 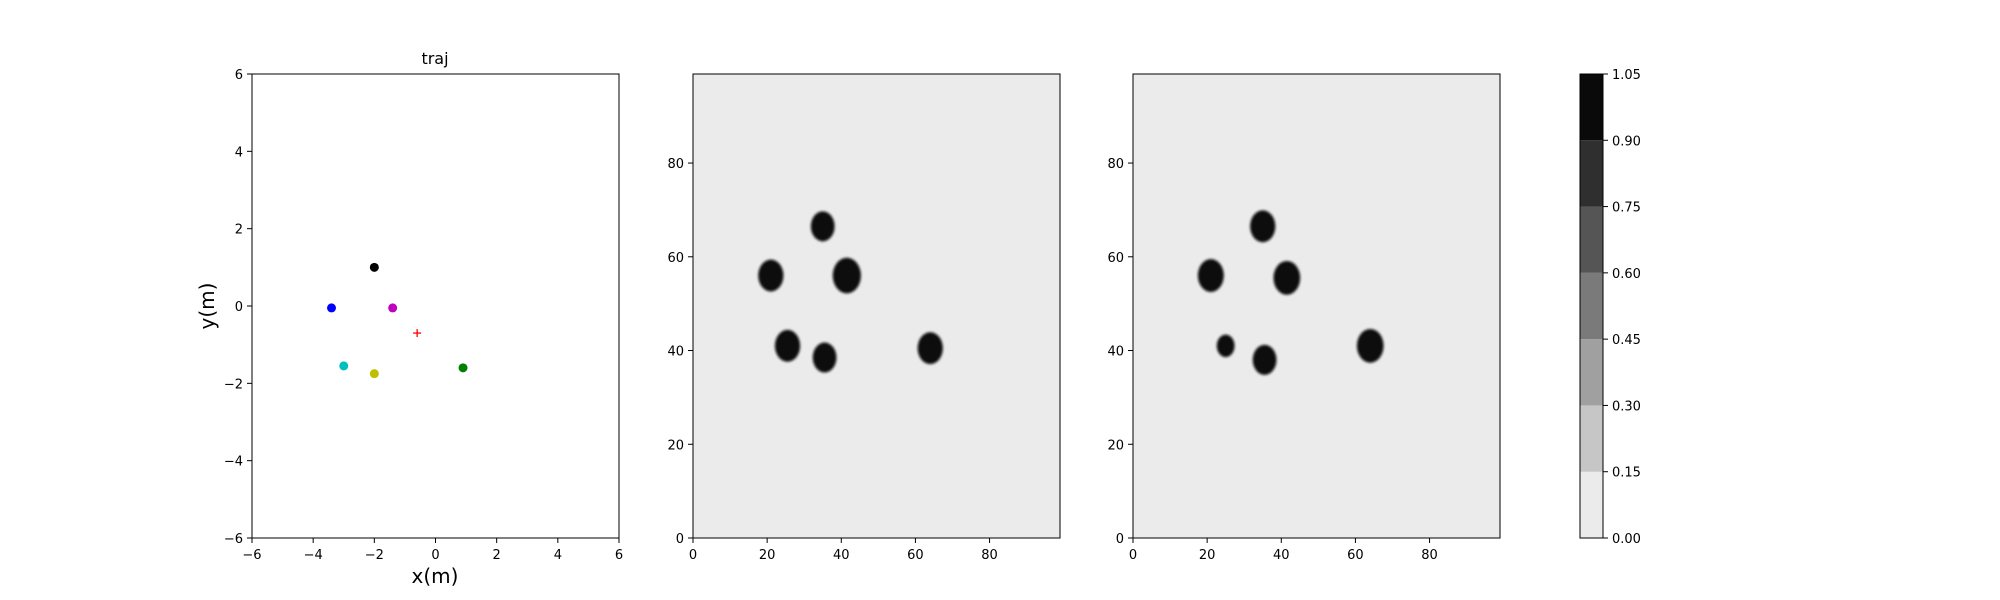 I want to click on map-2-x-tick-label: 20, so click(x=1207, y=555).